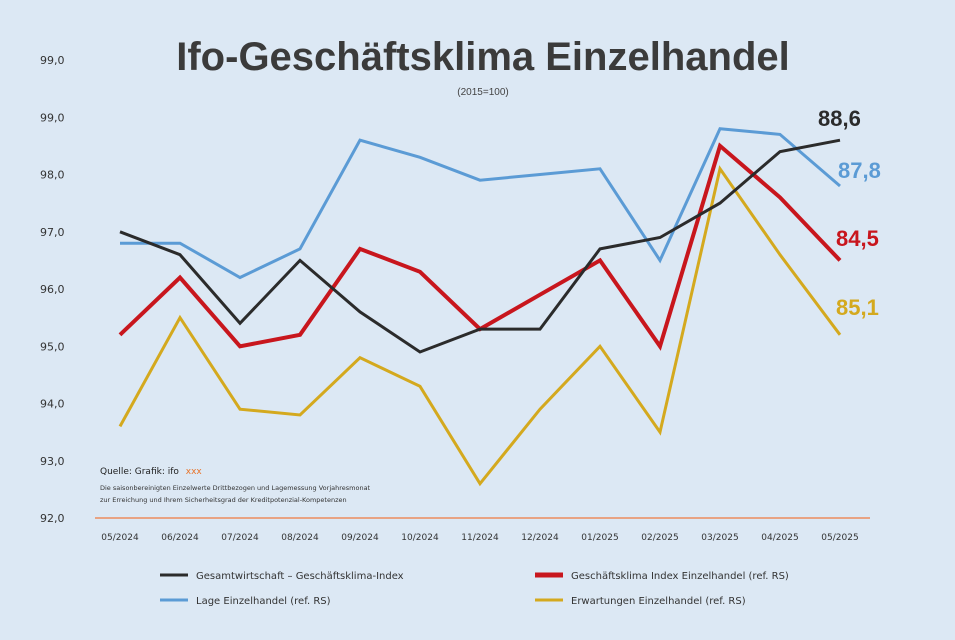 The height and width of the screenshot is (640, 955). Describe the element at coordinates (300, 538) in the screenshot. I see `x-tick-label: 08/2024` at that location.